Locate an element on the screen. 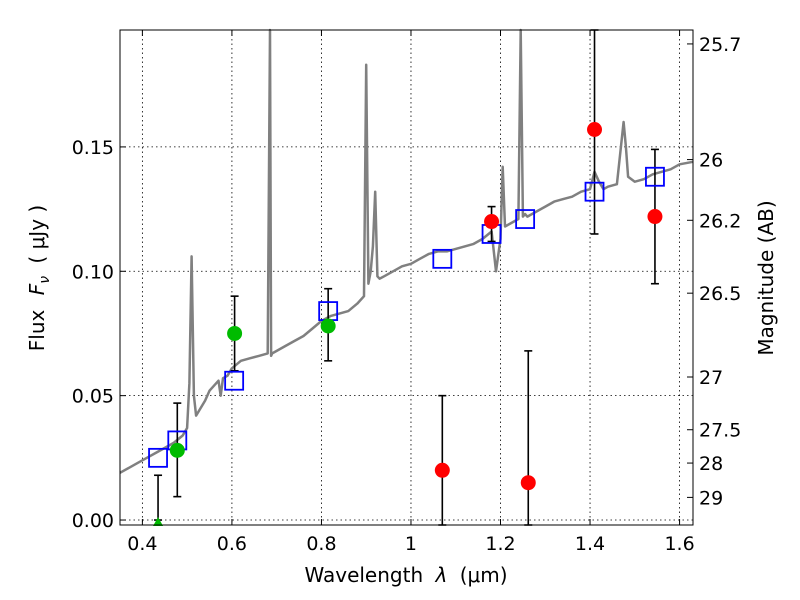  x-tick-label: 1 is located at coordinates (411, 544).